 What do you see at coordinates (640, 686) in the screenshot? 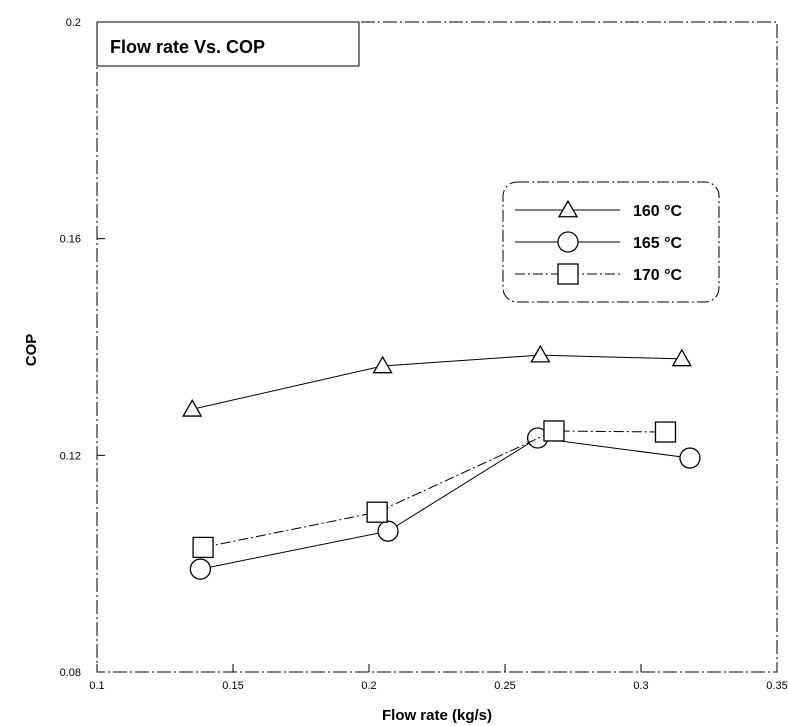
I see `x-tick-label: 0.3` at bounding box center [640, 686].